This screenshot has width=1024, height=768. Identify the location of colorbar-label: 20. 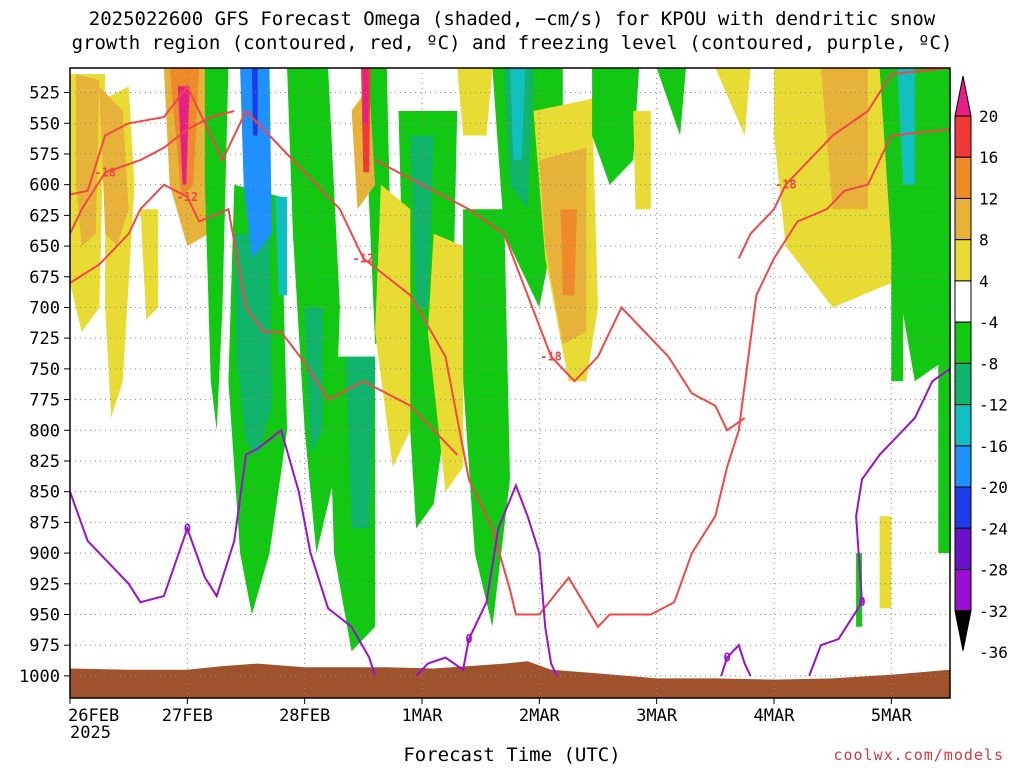
(988, 116).